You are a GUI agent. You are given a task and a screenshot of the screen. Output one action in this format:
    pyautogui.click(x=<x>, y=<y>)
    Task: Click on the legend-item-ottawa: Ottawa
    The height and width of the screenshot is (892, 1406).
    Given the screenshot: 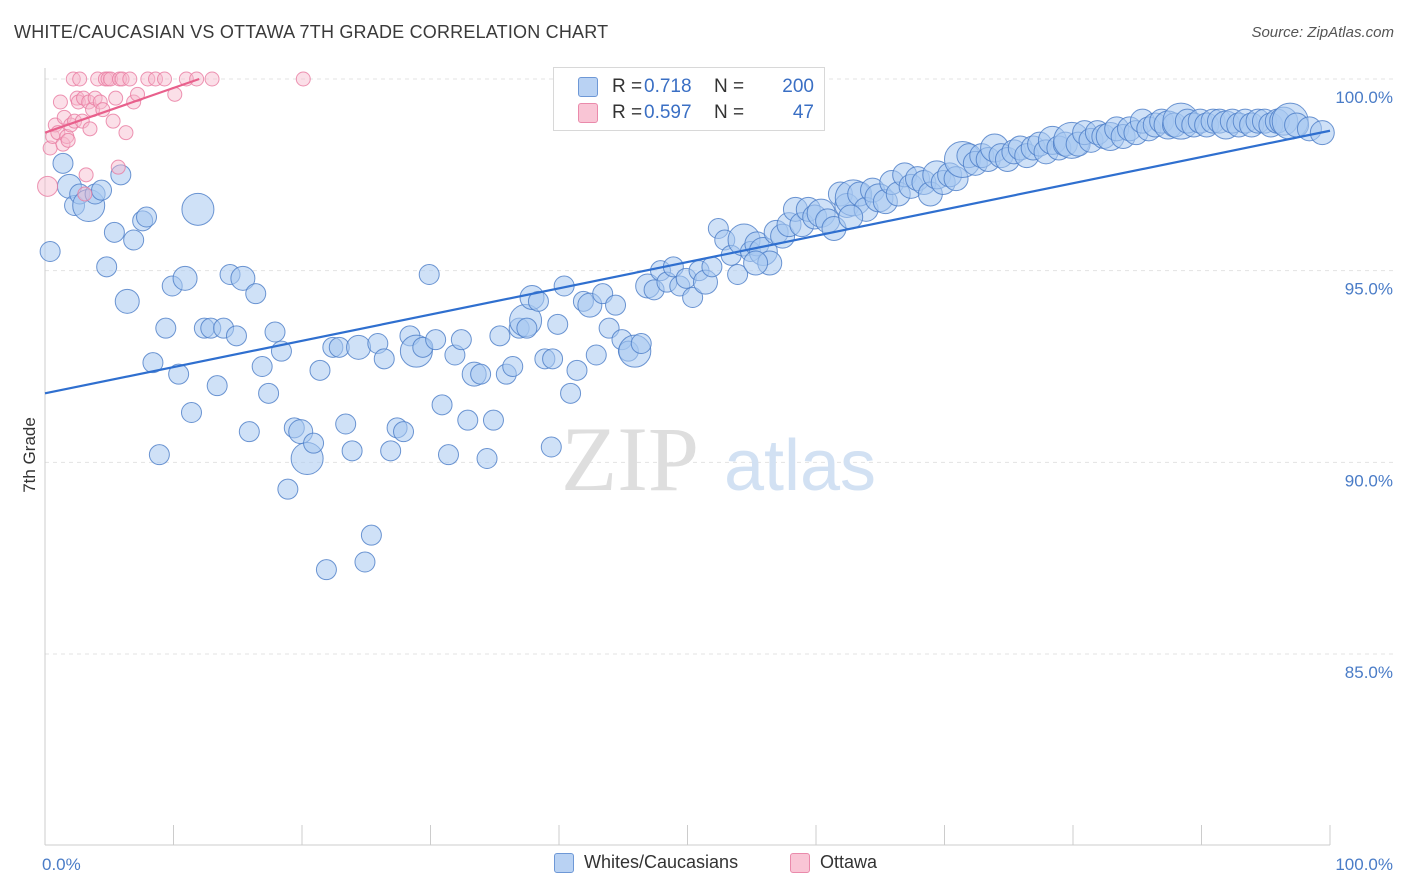 What is the action you would take?
    pyautogui.click(x=833, y=862)
    